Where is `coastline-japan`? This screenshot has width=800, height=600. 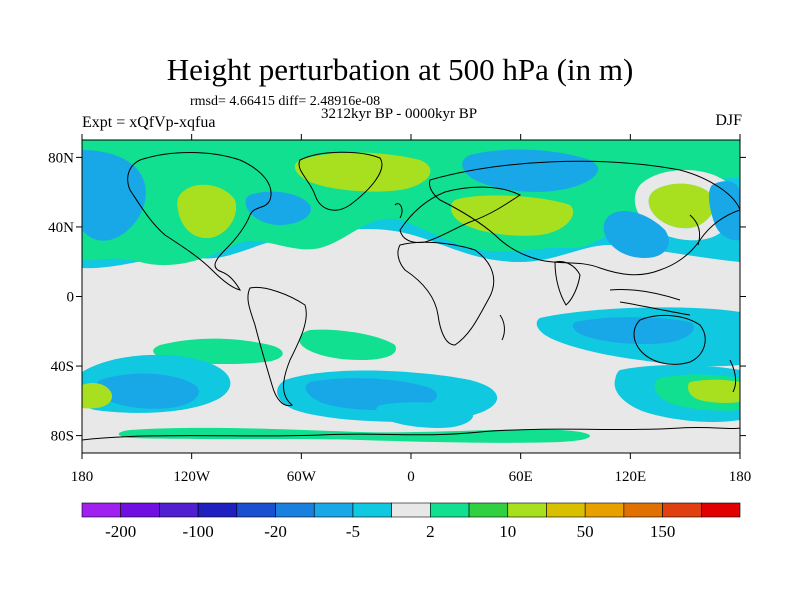
coastline-japan is located at coordinates (695, 230).